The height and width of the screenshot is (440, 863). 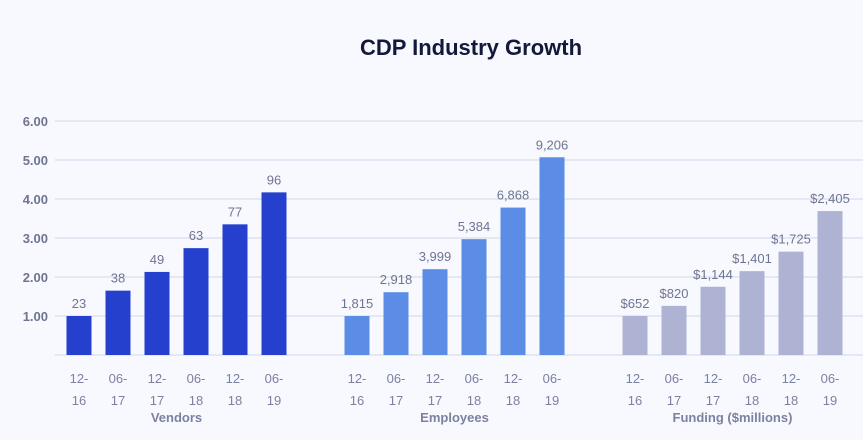 I want to click on data-label: $820, so click(x=674, y=293).